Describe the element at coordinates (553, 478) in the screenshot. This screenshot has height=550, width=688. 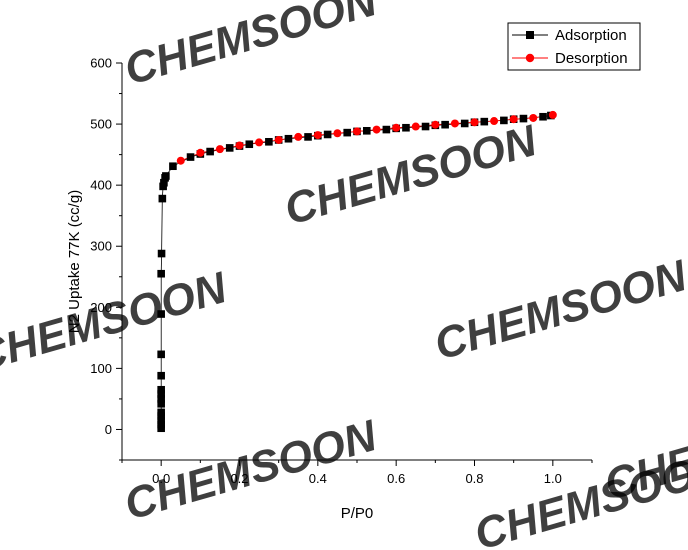
I see `x-tick-label: 1.0` at that location.